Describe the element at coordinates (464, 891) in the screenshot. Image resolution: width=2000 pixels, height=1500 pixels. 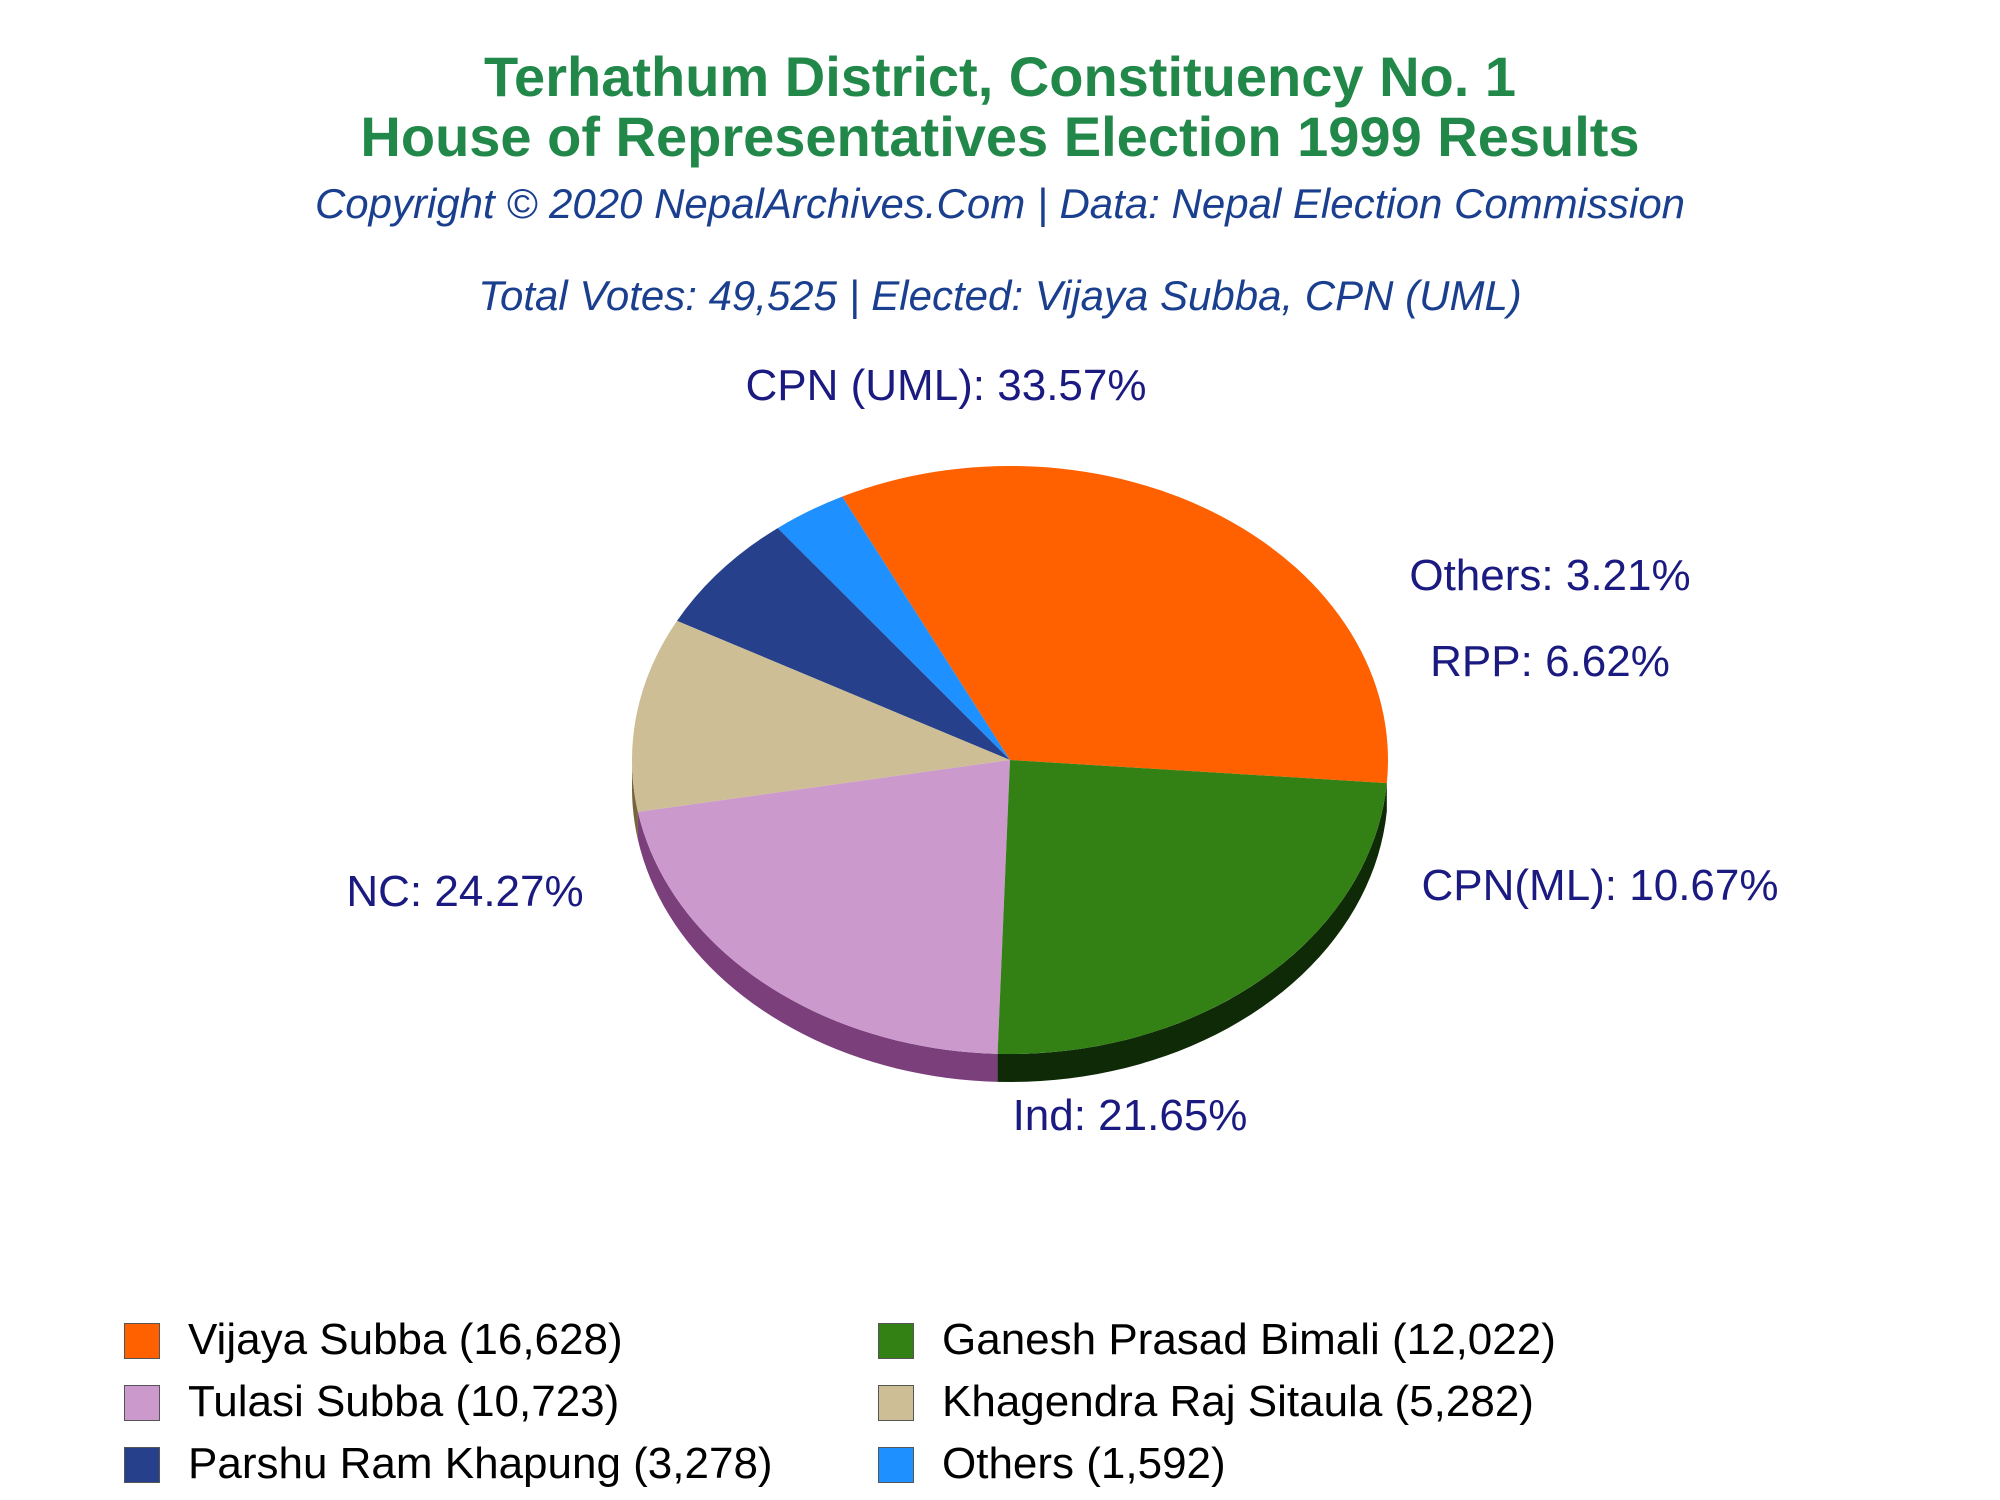
I see `pie-label-nc: NC: 24.27%` at that location.